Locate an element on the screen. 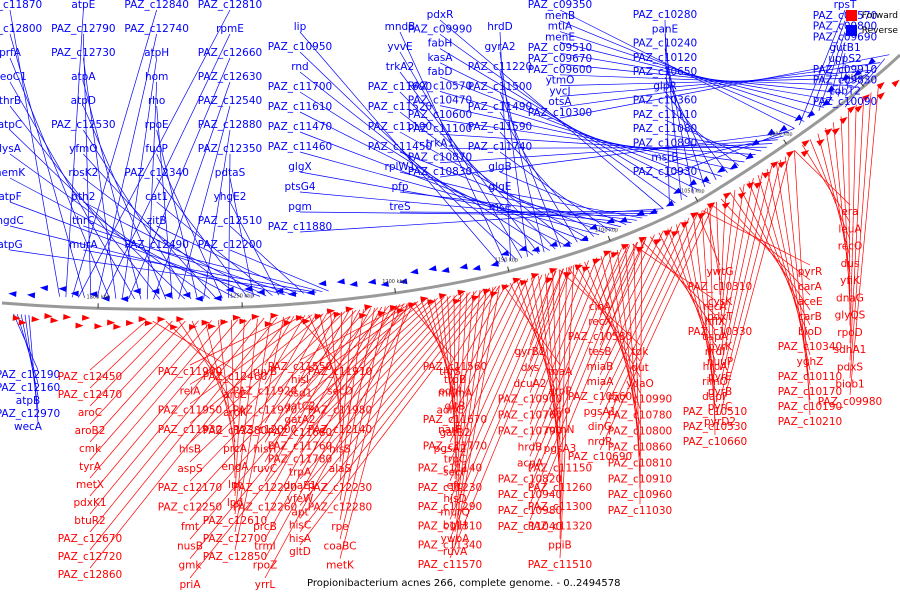  reverse-gene-label: PAZ_c12340 is located at coordinates (156, 173).